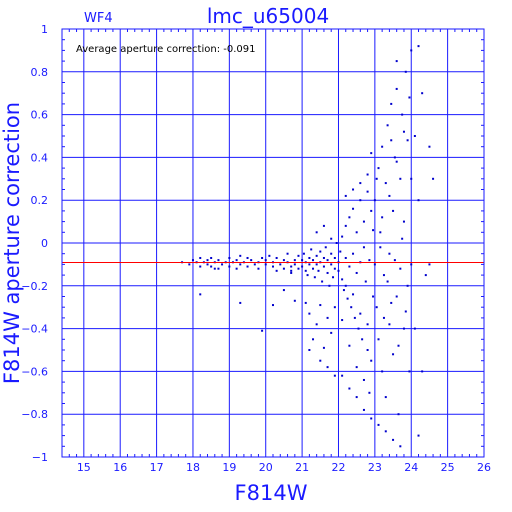 Image resolution: width=512 pixels, height=512 pixels. Describe the element at coordinates (40, 72) in the screenshot. I see `y-tick-label: 0.8` at that location.